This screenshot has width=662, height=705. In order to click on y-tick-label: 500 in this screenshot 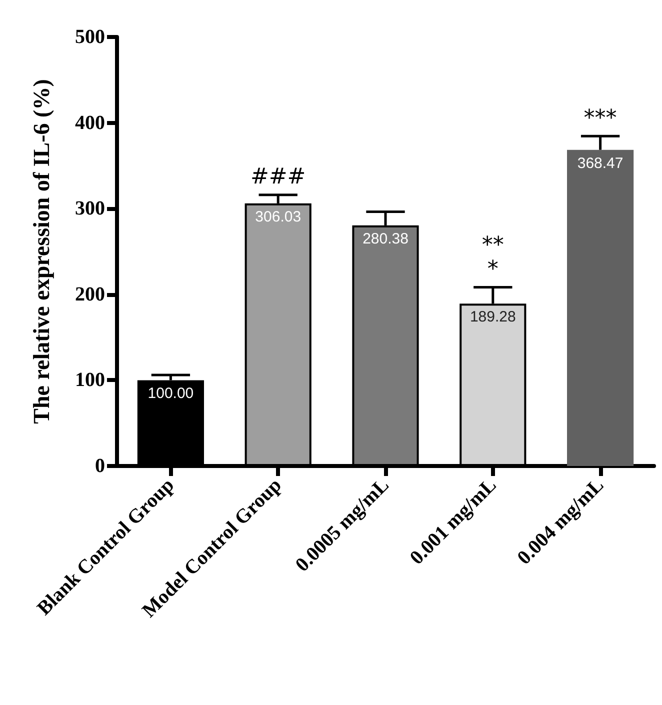, I will do `click(90, 37)`.